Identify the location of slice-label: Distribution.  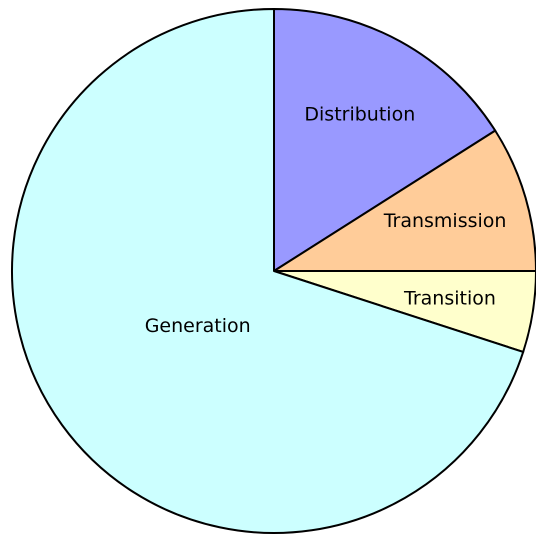
(359, 114).